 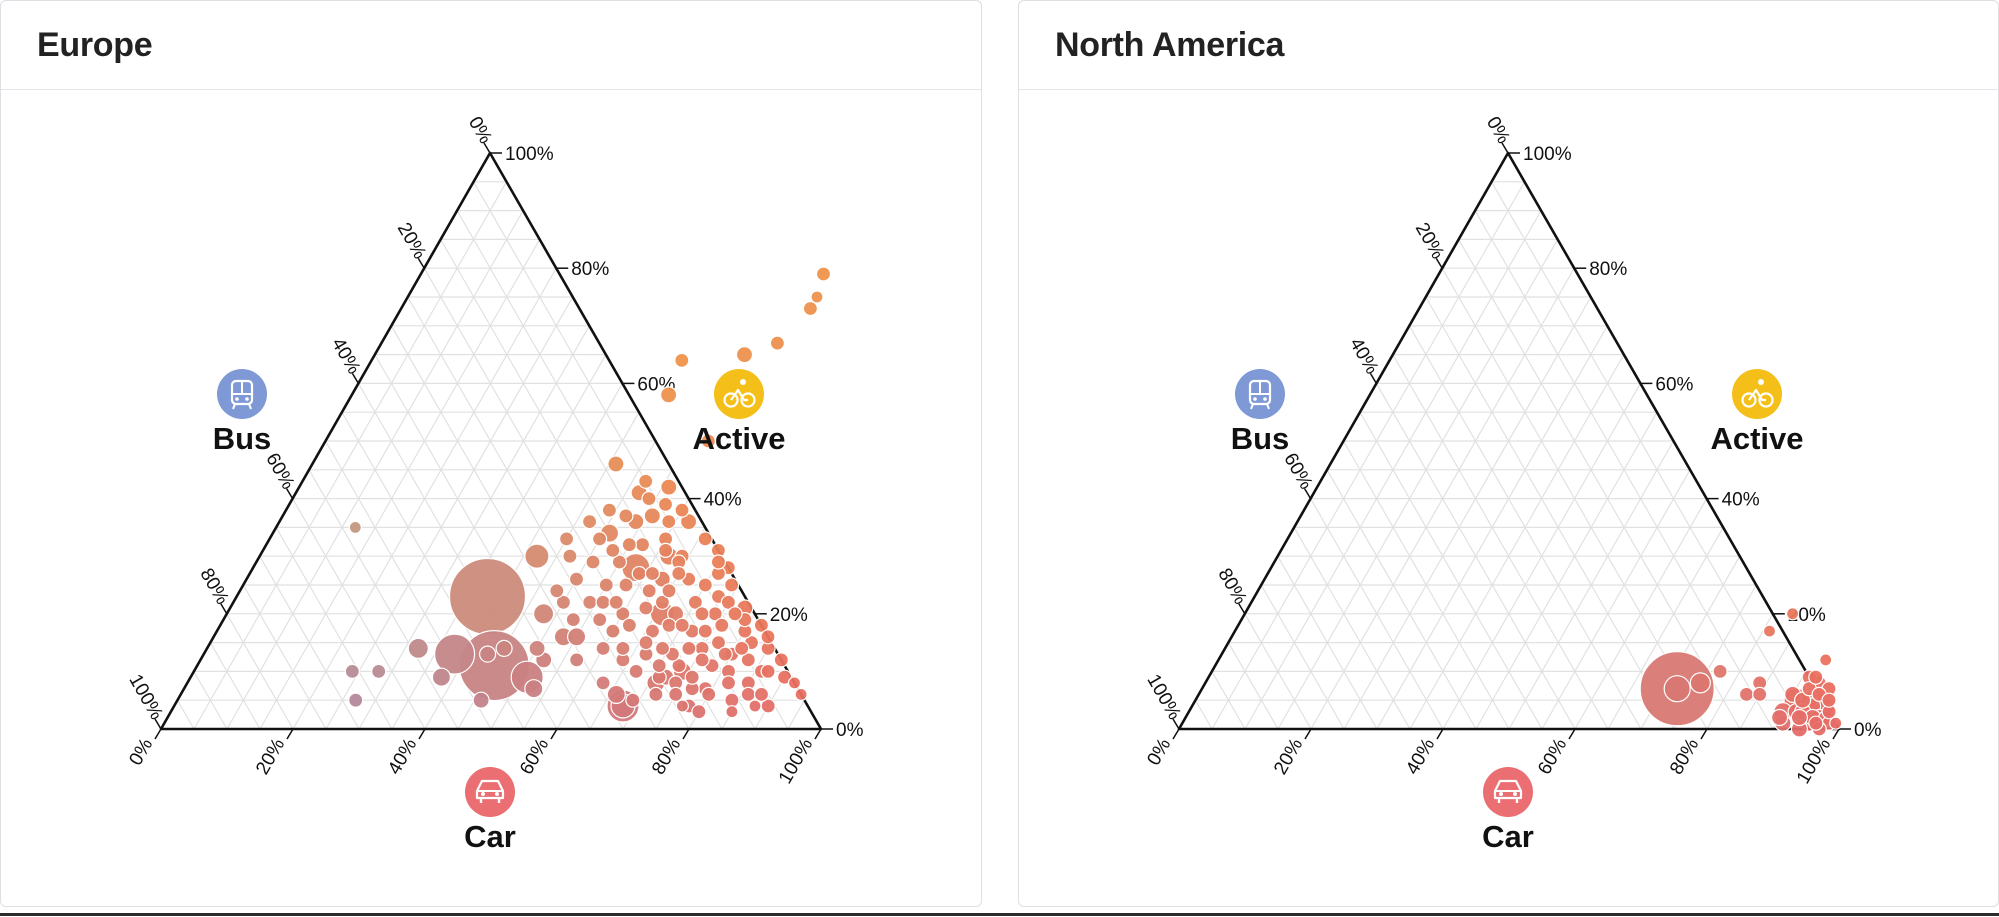 What do you see at coordinates (237, 399) in the screenshot?
I see `bus-light` at bounding box center [237, 399].